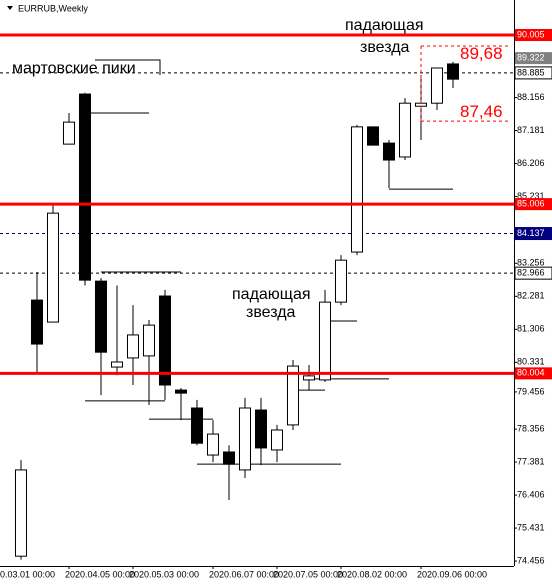 Image resolution: width=552 pixels, height=584 pixels. What do you see at coordinates (452, 574) in the screenshot?
I see `x-tick-label: 2020.09.06 00:00` at bounding box center [452, 574].